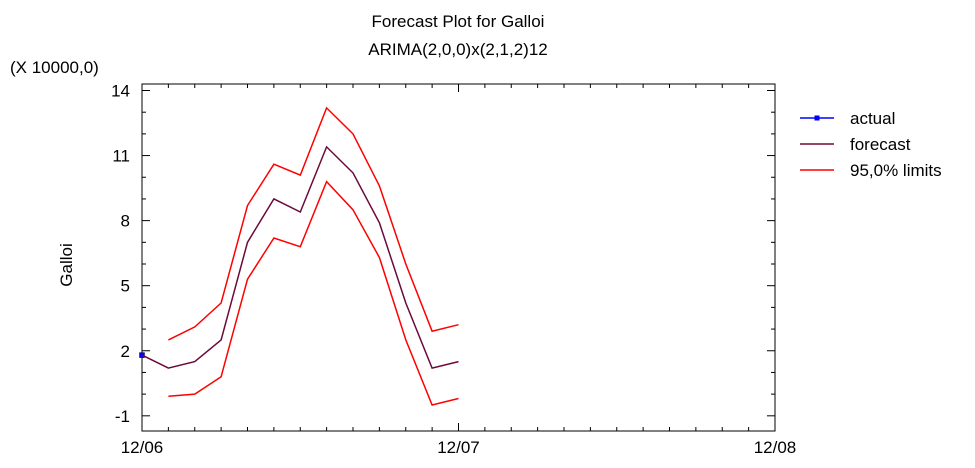  Describe the element at coordinates (122, 416) in the screenshot. I see `y-tick-label: -1` at that location.